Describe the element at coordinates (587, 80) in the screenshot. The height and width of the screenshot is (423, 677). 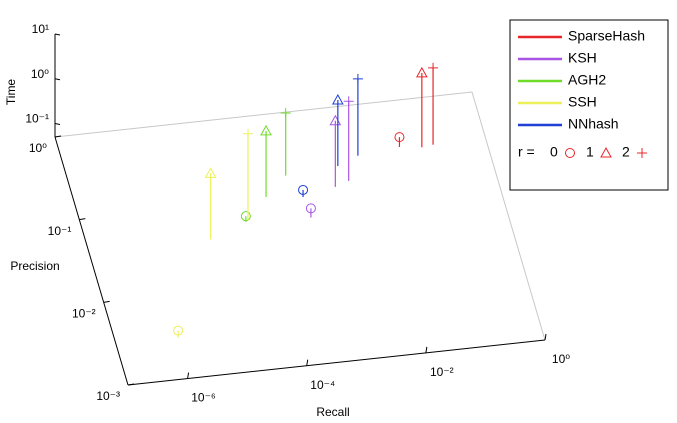
I see `legend-label: AGH2` at that location.